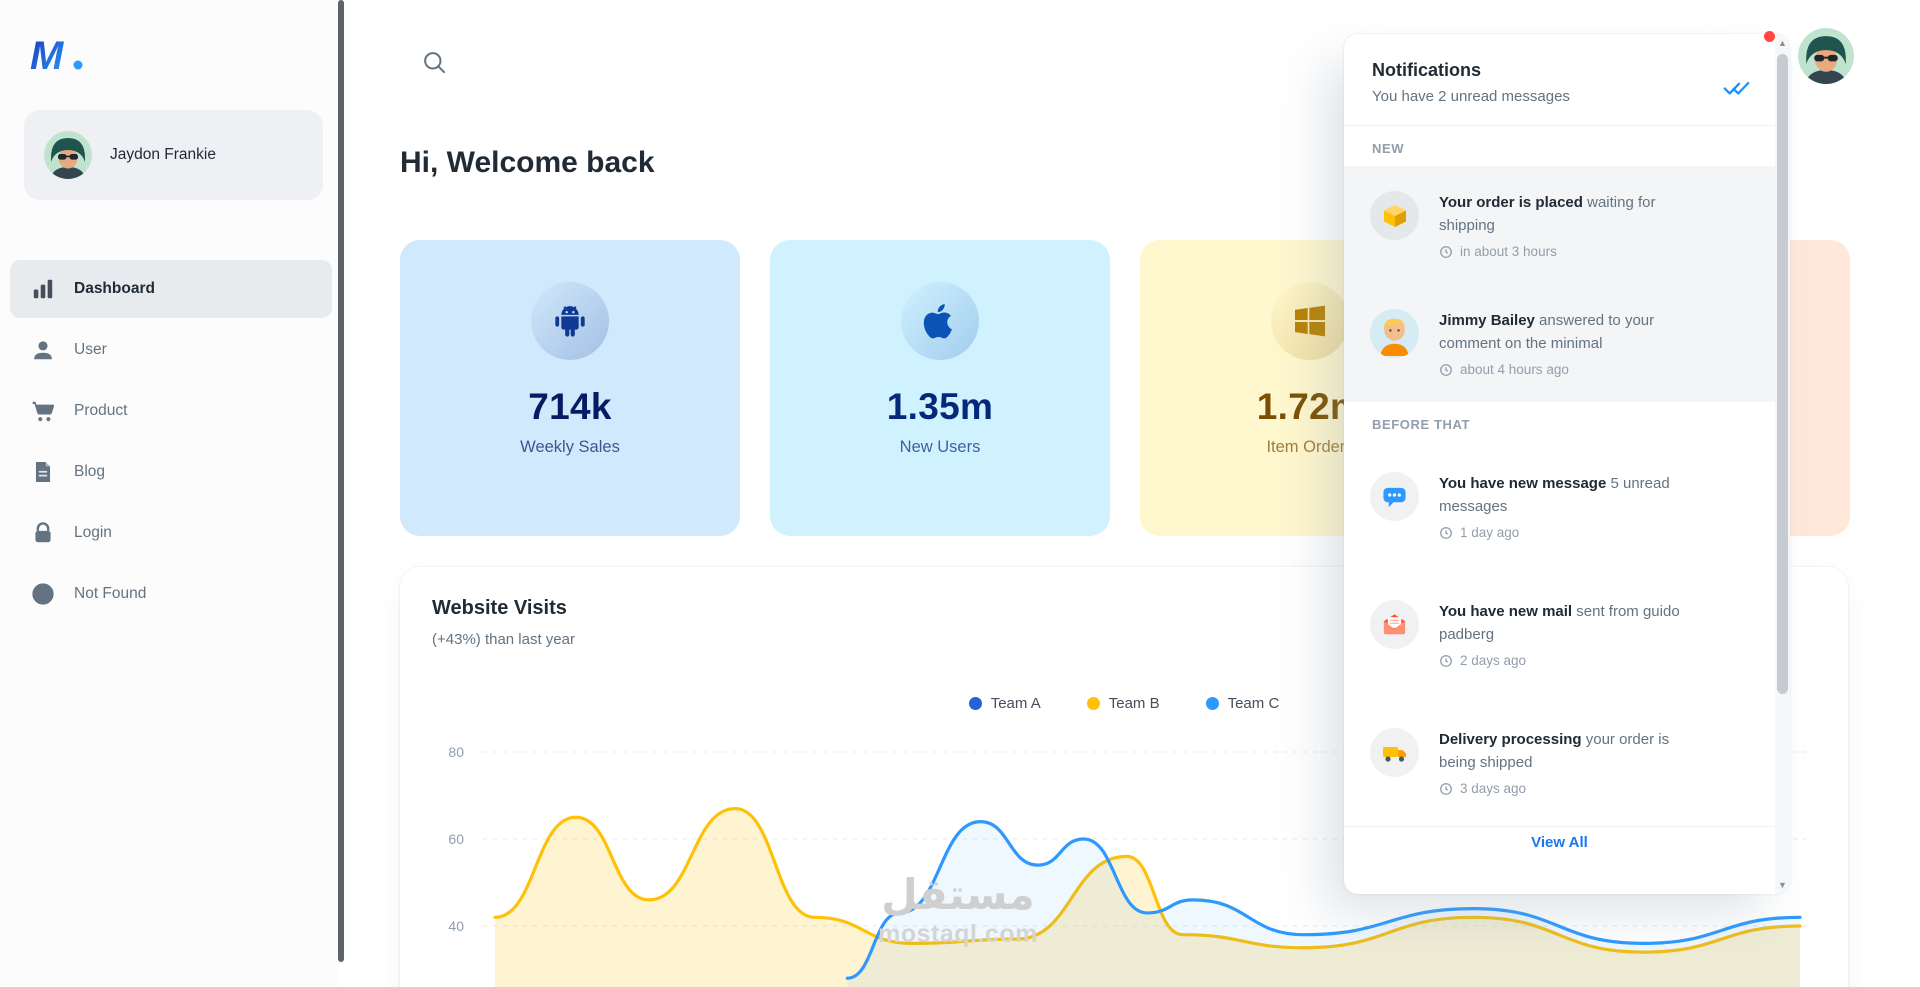 This screenshot has height=987, width=1920. I want to click on account-card: Jaydon Frankie, so click(173, 155).